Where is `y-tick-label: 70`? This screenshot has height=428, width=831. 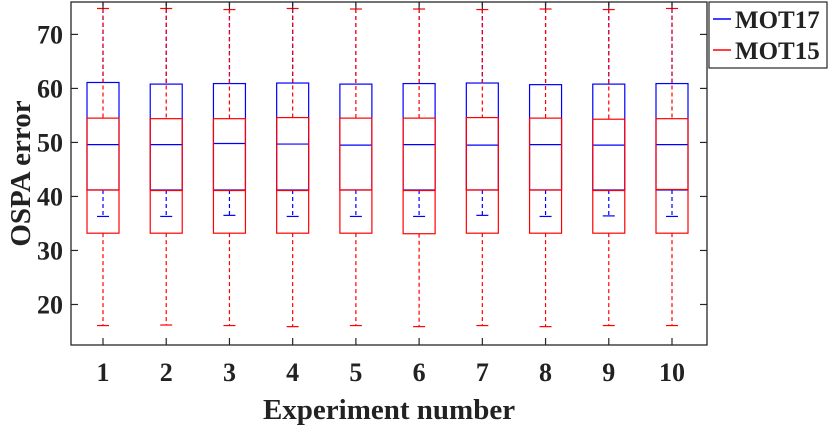
y-tick-label: 70 is located at coordinates (50, 34).